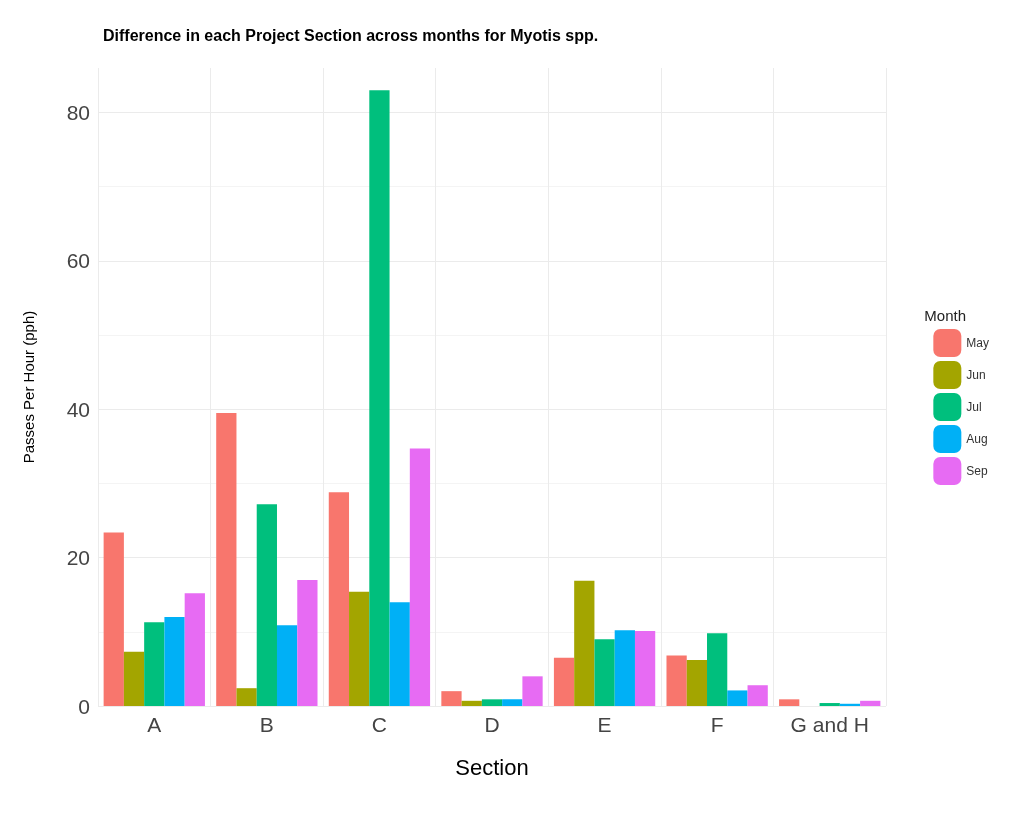  What do you see at coordinates (78, 113) in the screenshot?
I see `y-tick-label: 80` at bounding box center [78, 113].